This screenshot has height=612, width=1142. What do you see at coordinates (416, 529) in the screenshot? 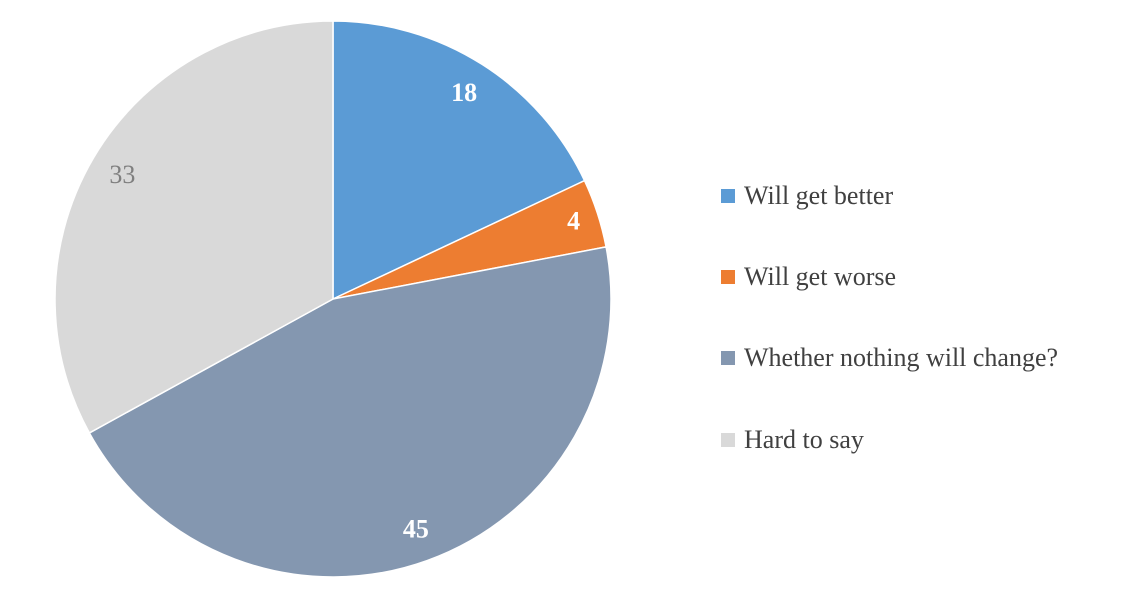
I see `data-label: 45` at bounding box center [416, 529].